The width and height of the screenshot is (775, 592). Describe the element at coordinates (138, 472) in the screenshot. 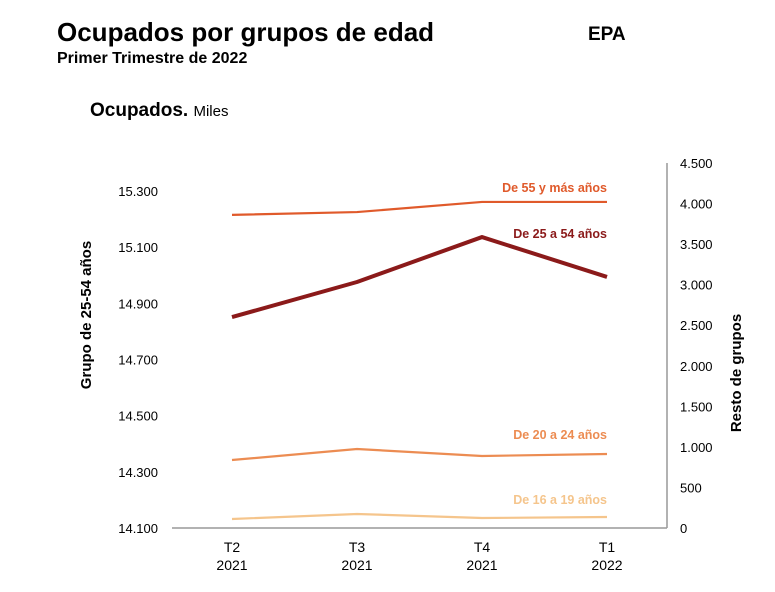

I see `left-tick-label: 14.300` at that location.